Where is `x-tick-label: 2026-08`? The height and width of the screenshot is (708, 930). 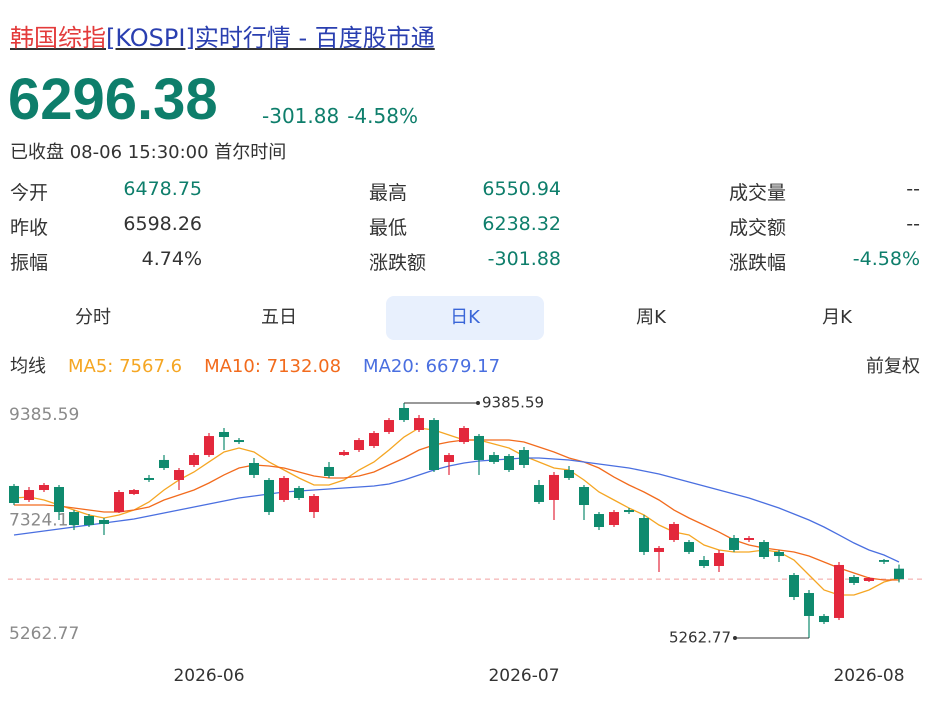 x-tick-label: 2026-08 is located at coordinates (868, 676).